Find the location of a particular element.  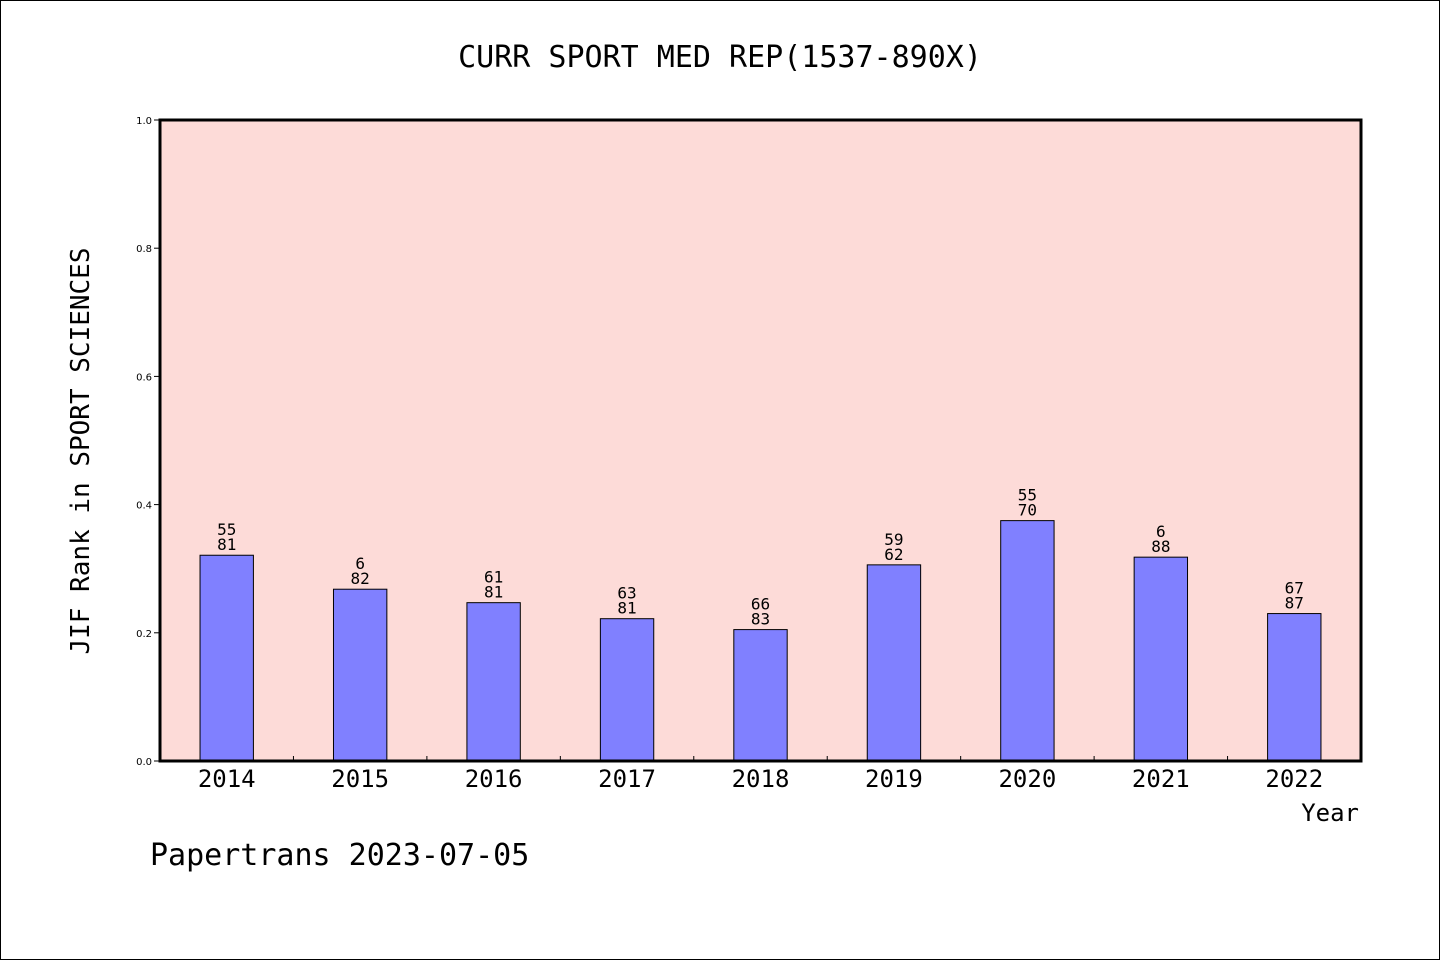

bar-label-total: 87 is located at coordinates (1294, 603).